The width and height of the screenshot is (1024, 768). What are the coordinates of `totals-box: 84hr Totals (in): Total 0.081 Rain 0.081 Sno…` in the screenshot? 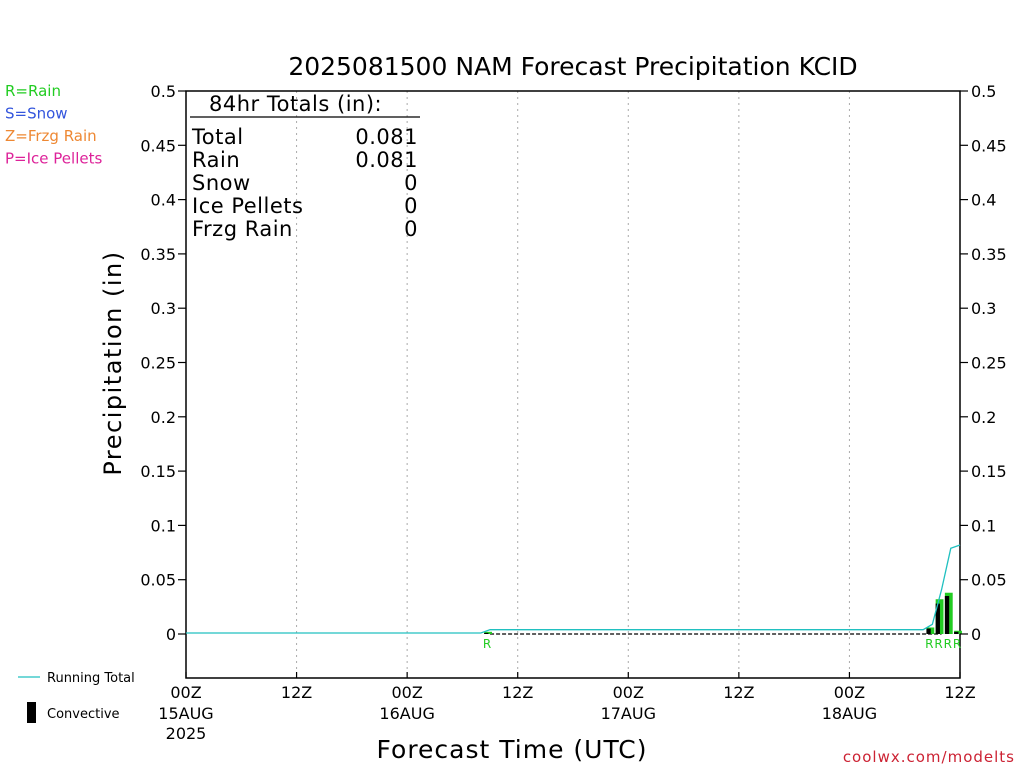 It's located at (305, 166).